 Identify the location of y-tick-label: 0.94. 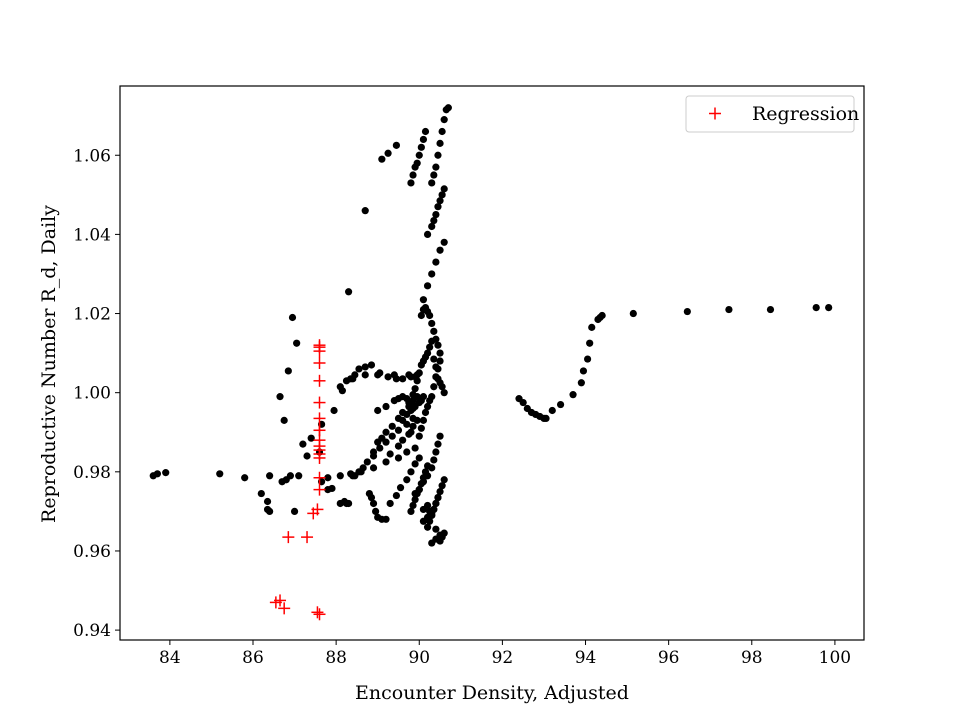
(92, 631).